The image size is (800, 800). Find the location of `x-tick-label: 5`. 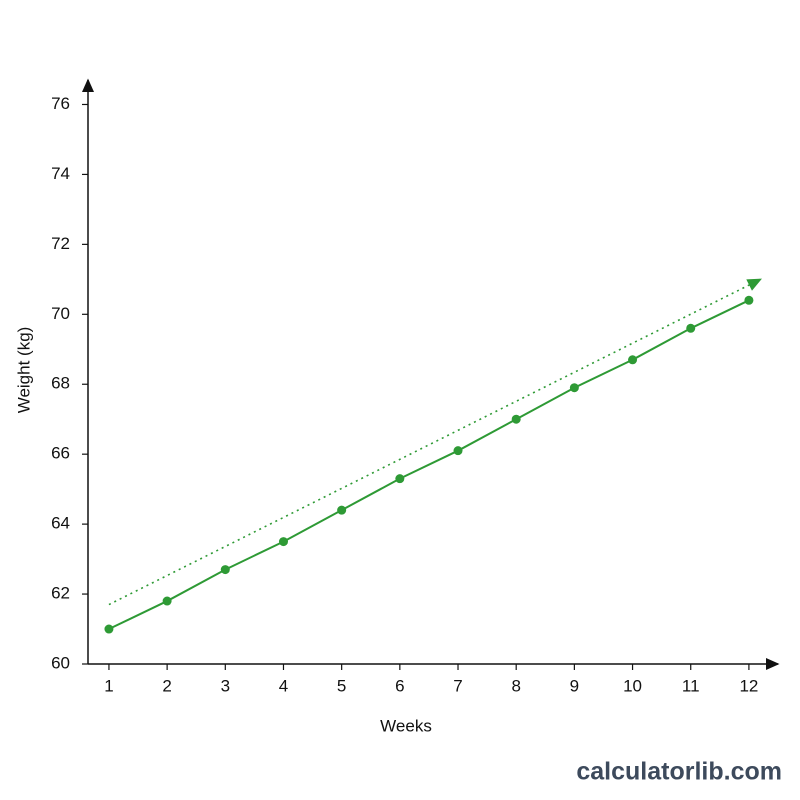

x-tick-label: 5 is located at coordinates (341, 685).